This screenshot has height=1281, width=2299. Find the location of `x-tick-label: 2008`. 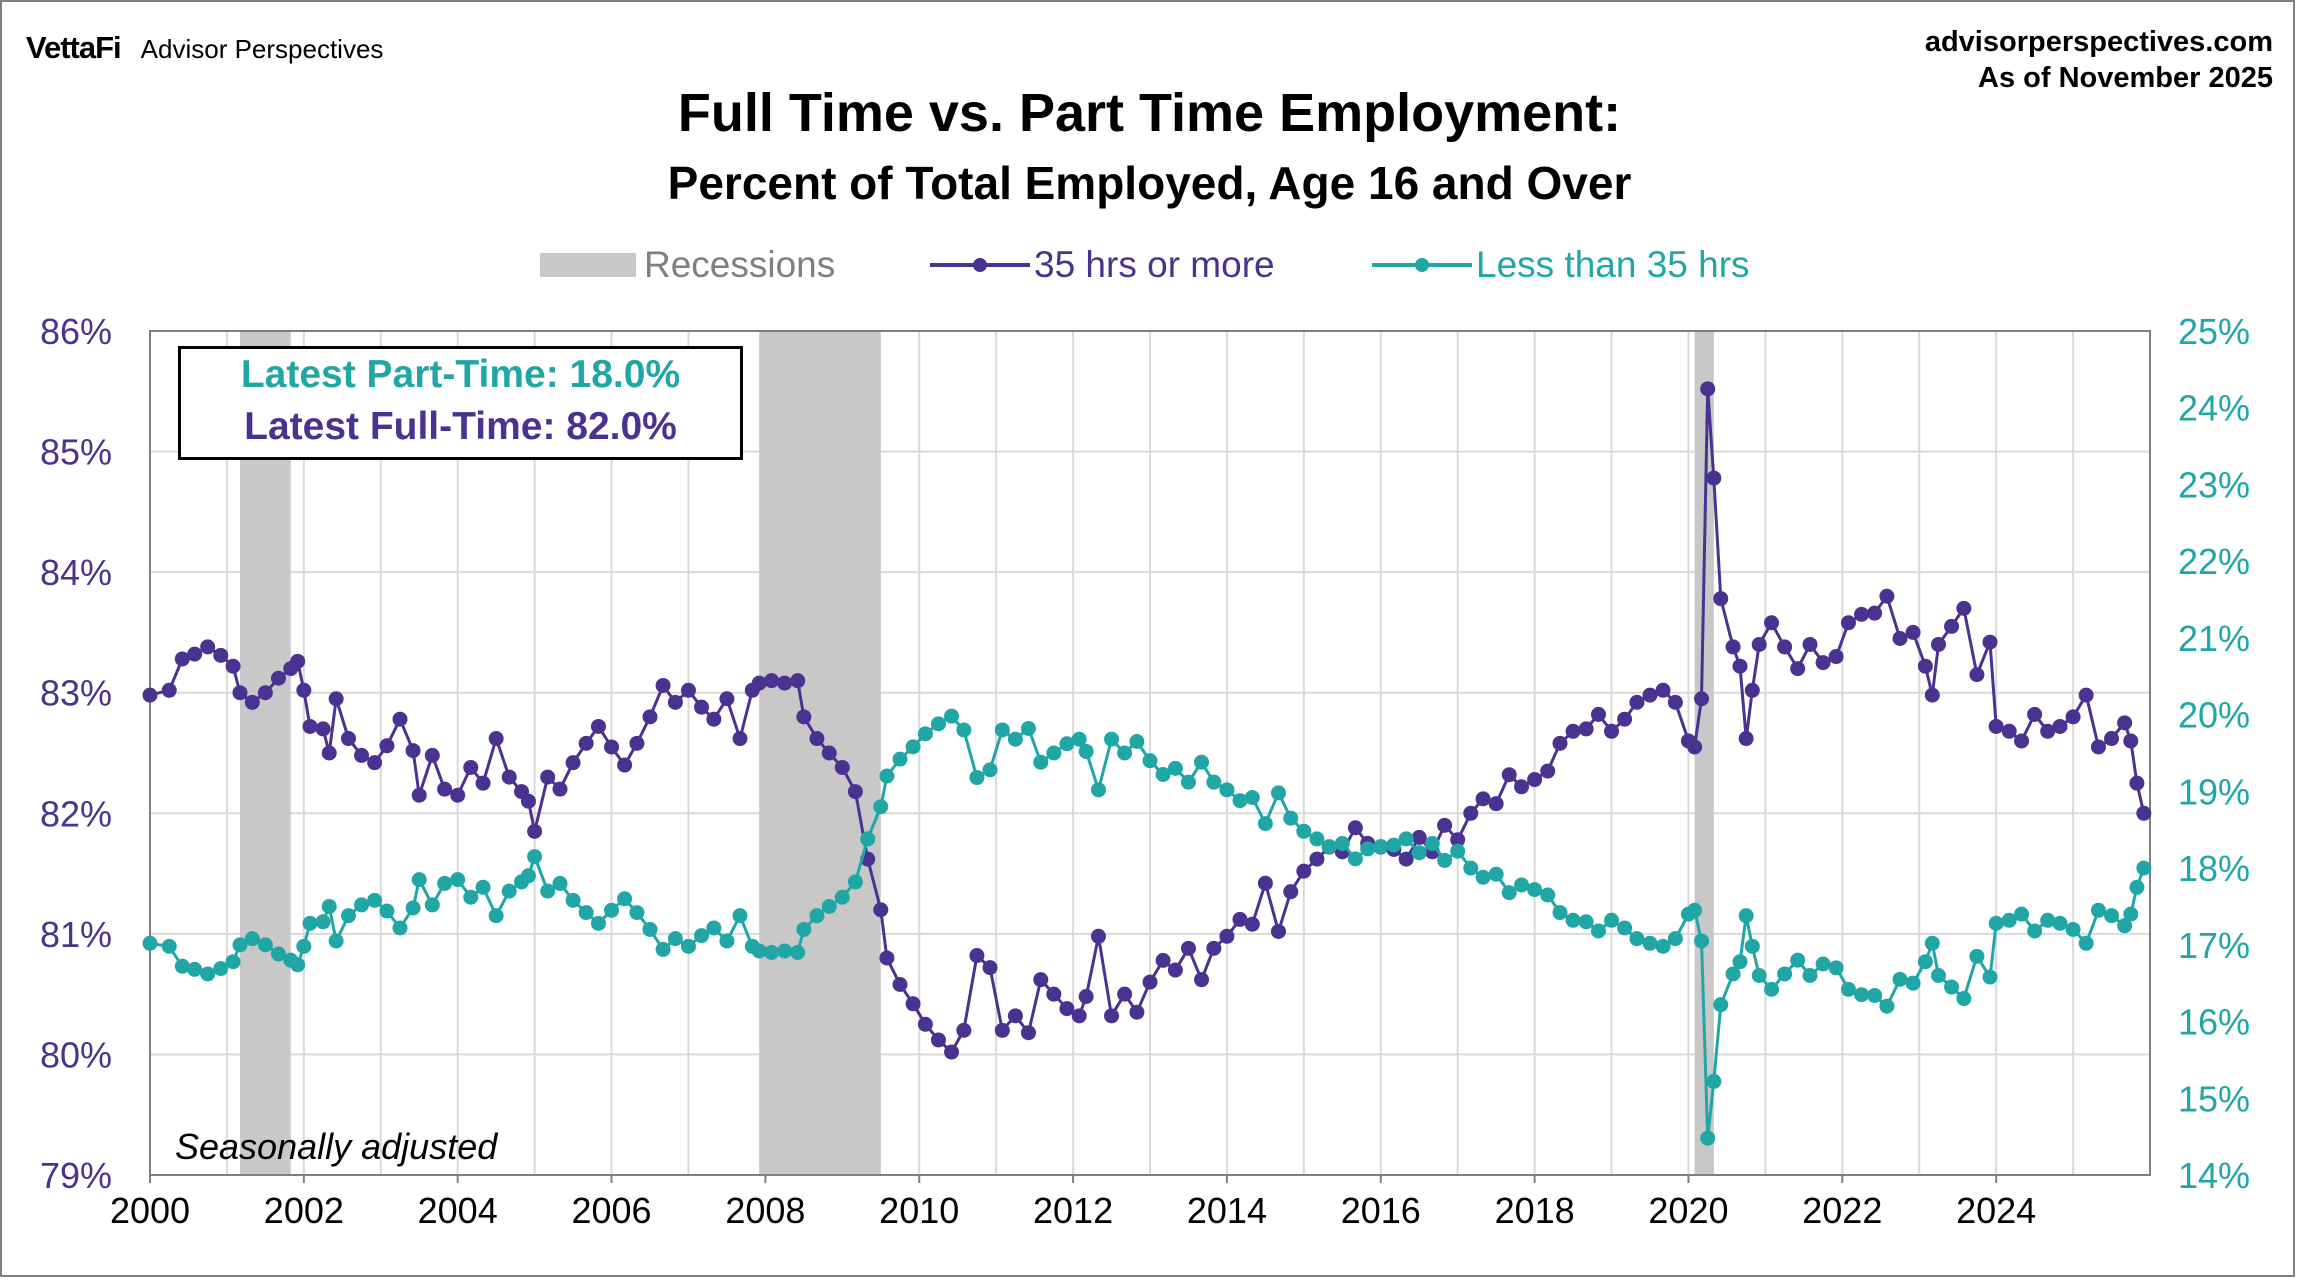

x-tick-label: 2008 is located at coordinates (765, 1210).